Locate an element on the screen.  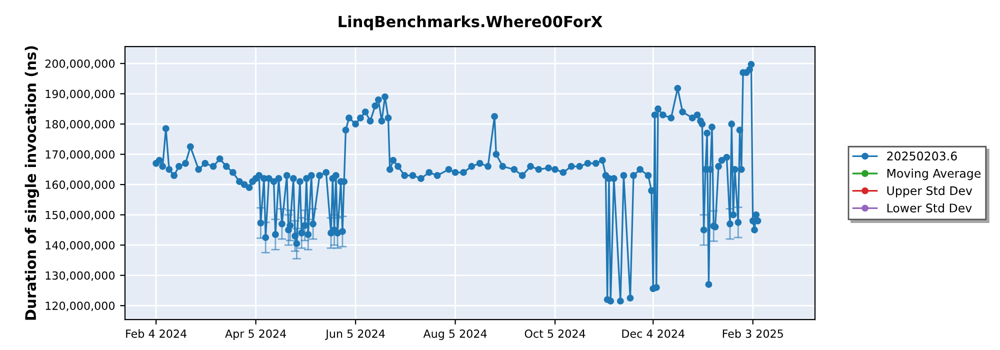
y-tick-label: 130,000,000 is located at coordinates (80, 276).